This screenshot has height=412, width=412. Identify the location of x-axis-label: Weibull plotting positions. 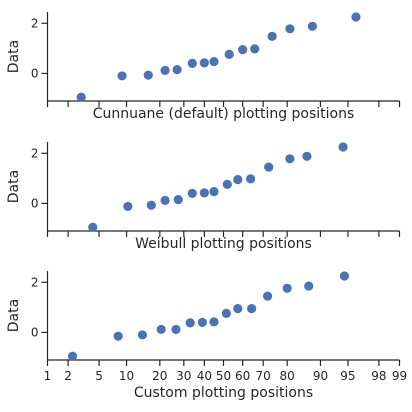
(223, 244).